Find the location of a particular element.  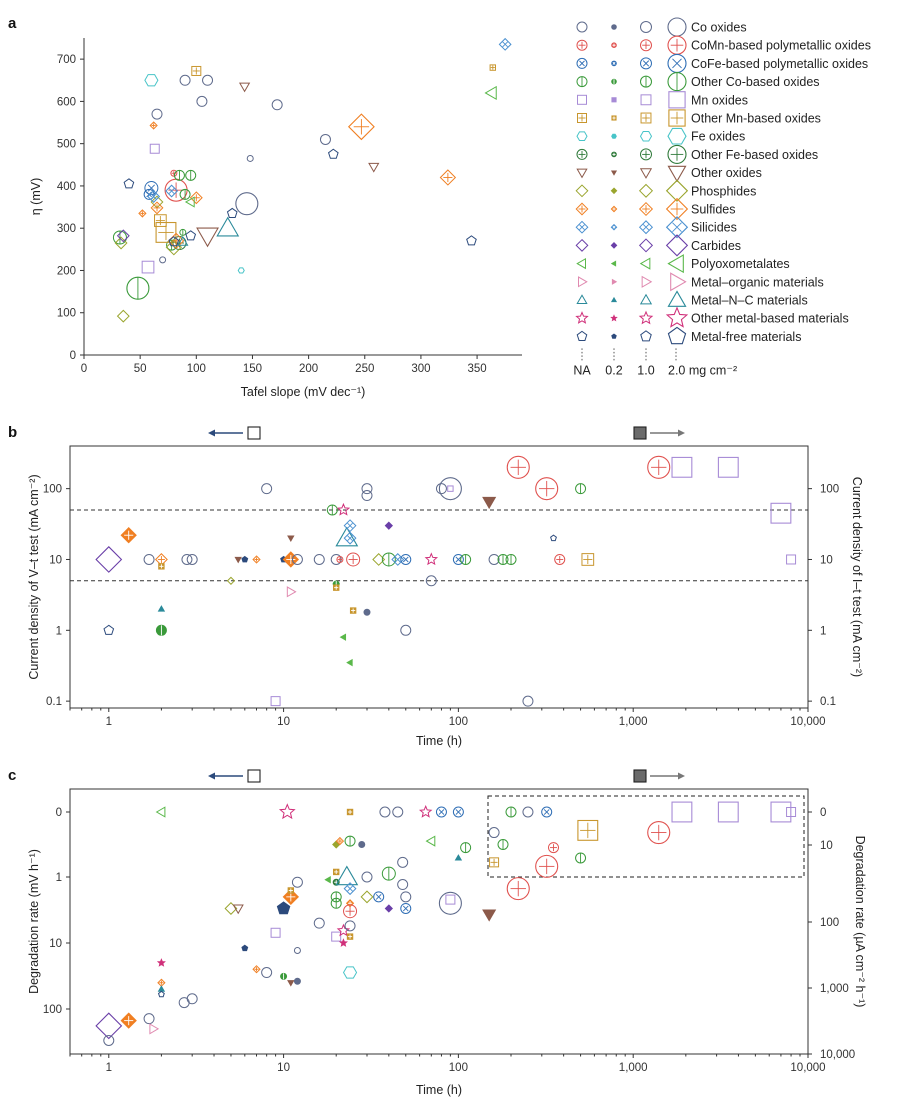

legend-label: Mn oxides is located at coordinates (719, 100).